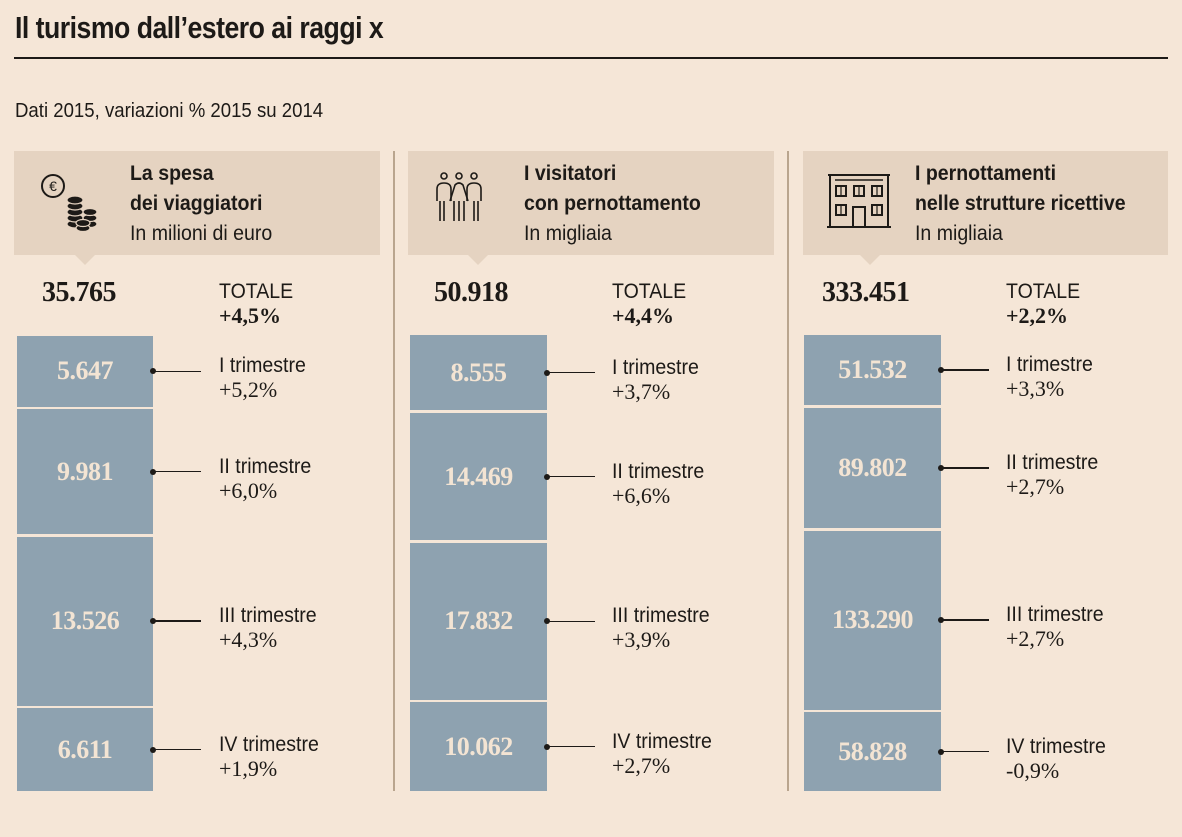 This screenshot has width=1182, height=837. I want to click on bar-segment: 89.802, so click(872, 468).